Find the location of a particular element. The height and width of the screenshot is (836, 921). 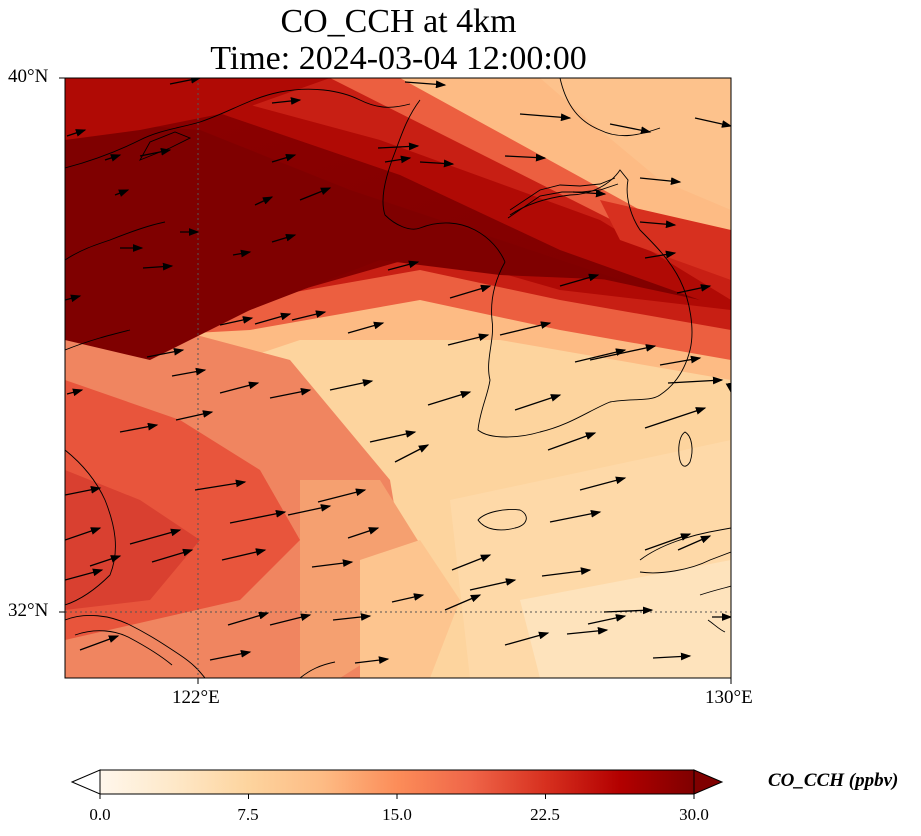

colorbar-tick-label: 22.5 is located at coordinates (545, 814).